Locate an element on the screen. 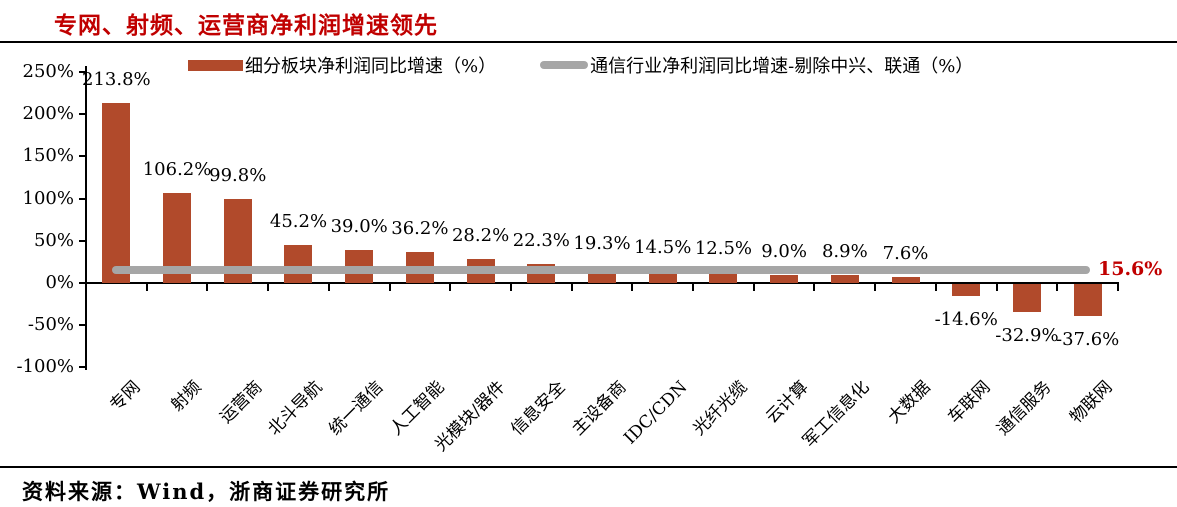 Image resolution: width=1177 pixels, height=507 pixels. industry-line-value-label: 15.6% is located at coordinates (1130, 269).